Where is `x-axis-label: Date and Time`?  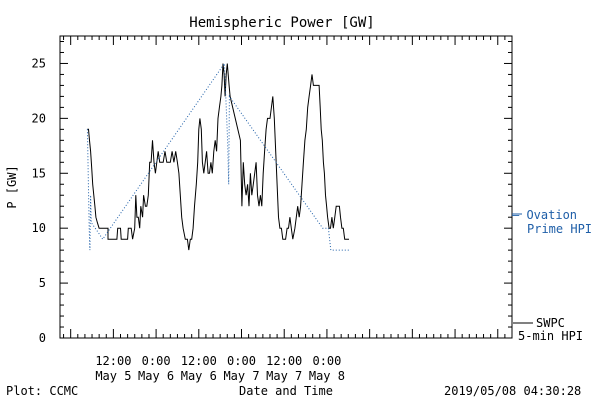 x-axis-label: Date and Time is located at coordinates (286, 391).